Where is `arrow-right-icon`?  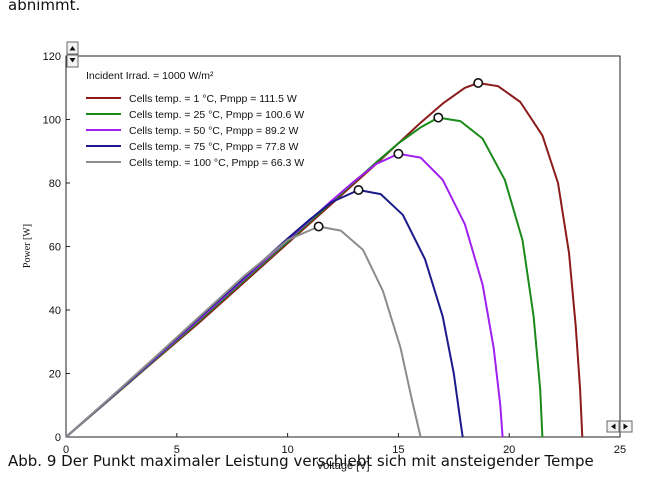
arrow-right-icon is located at coordinates (625, 426).